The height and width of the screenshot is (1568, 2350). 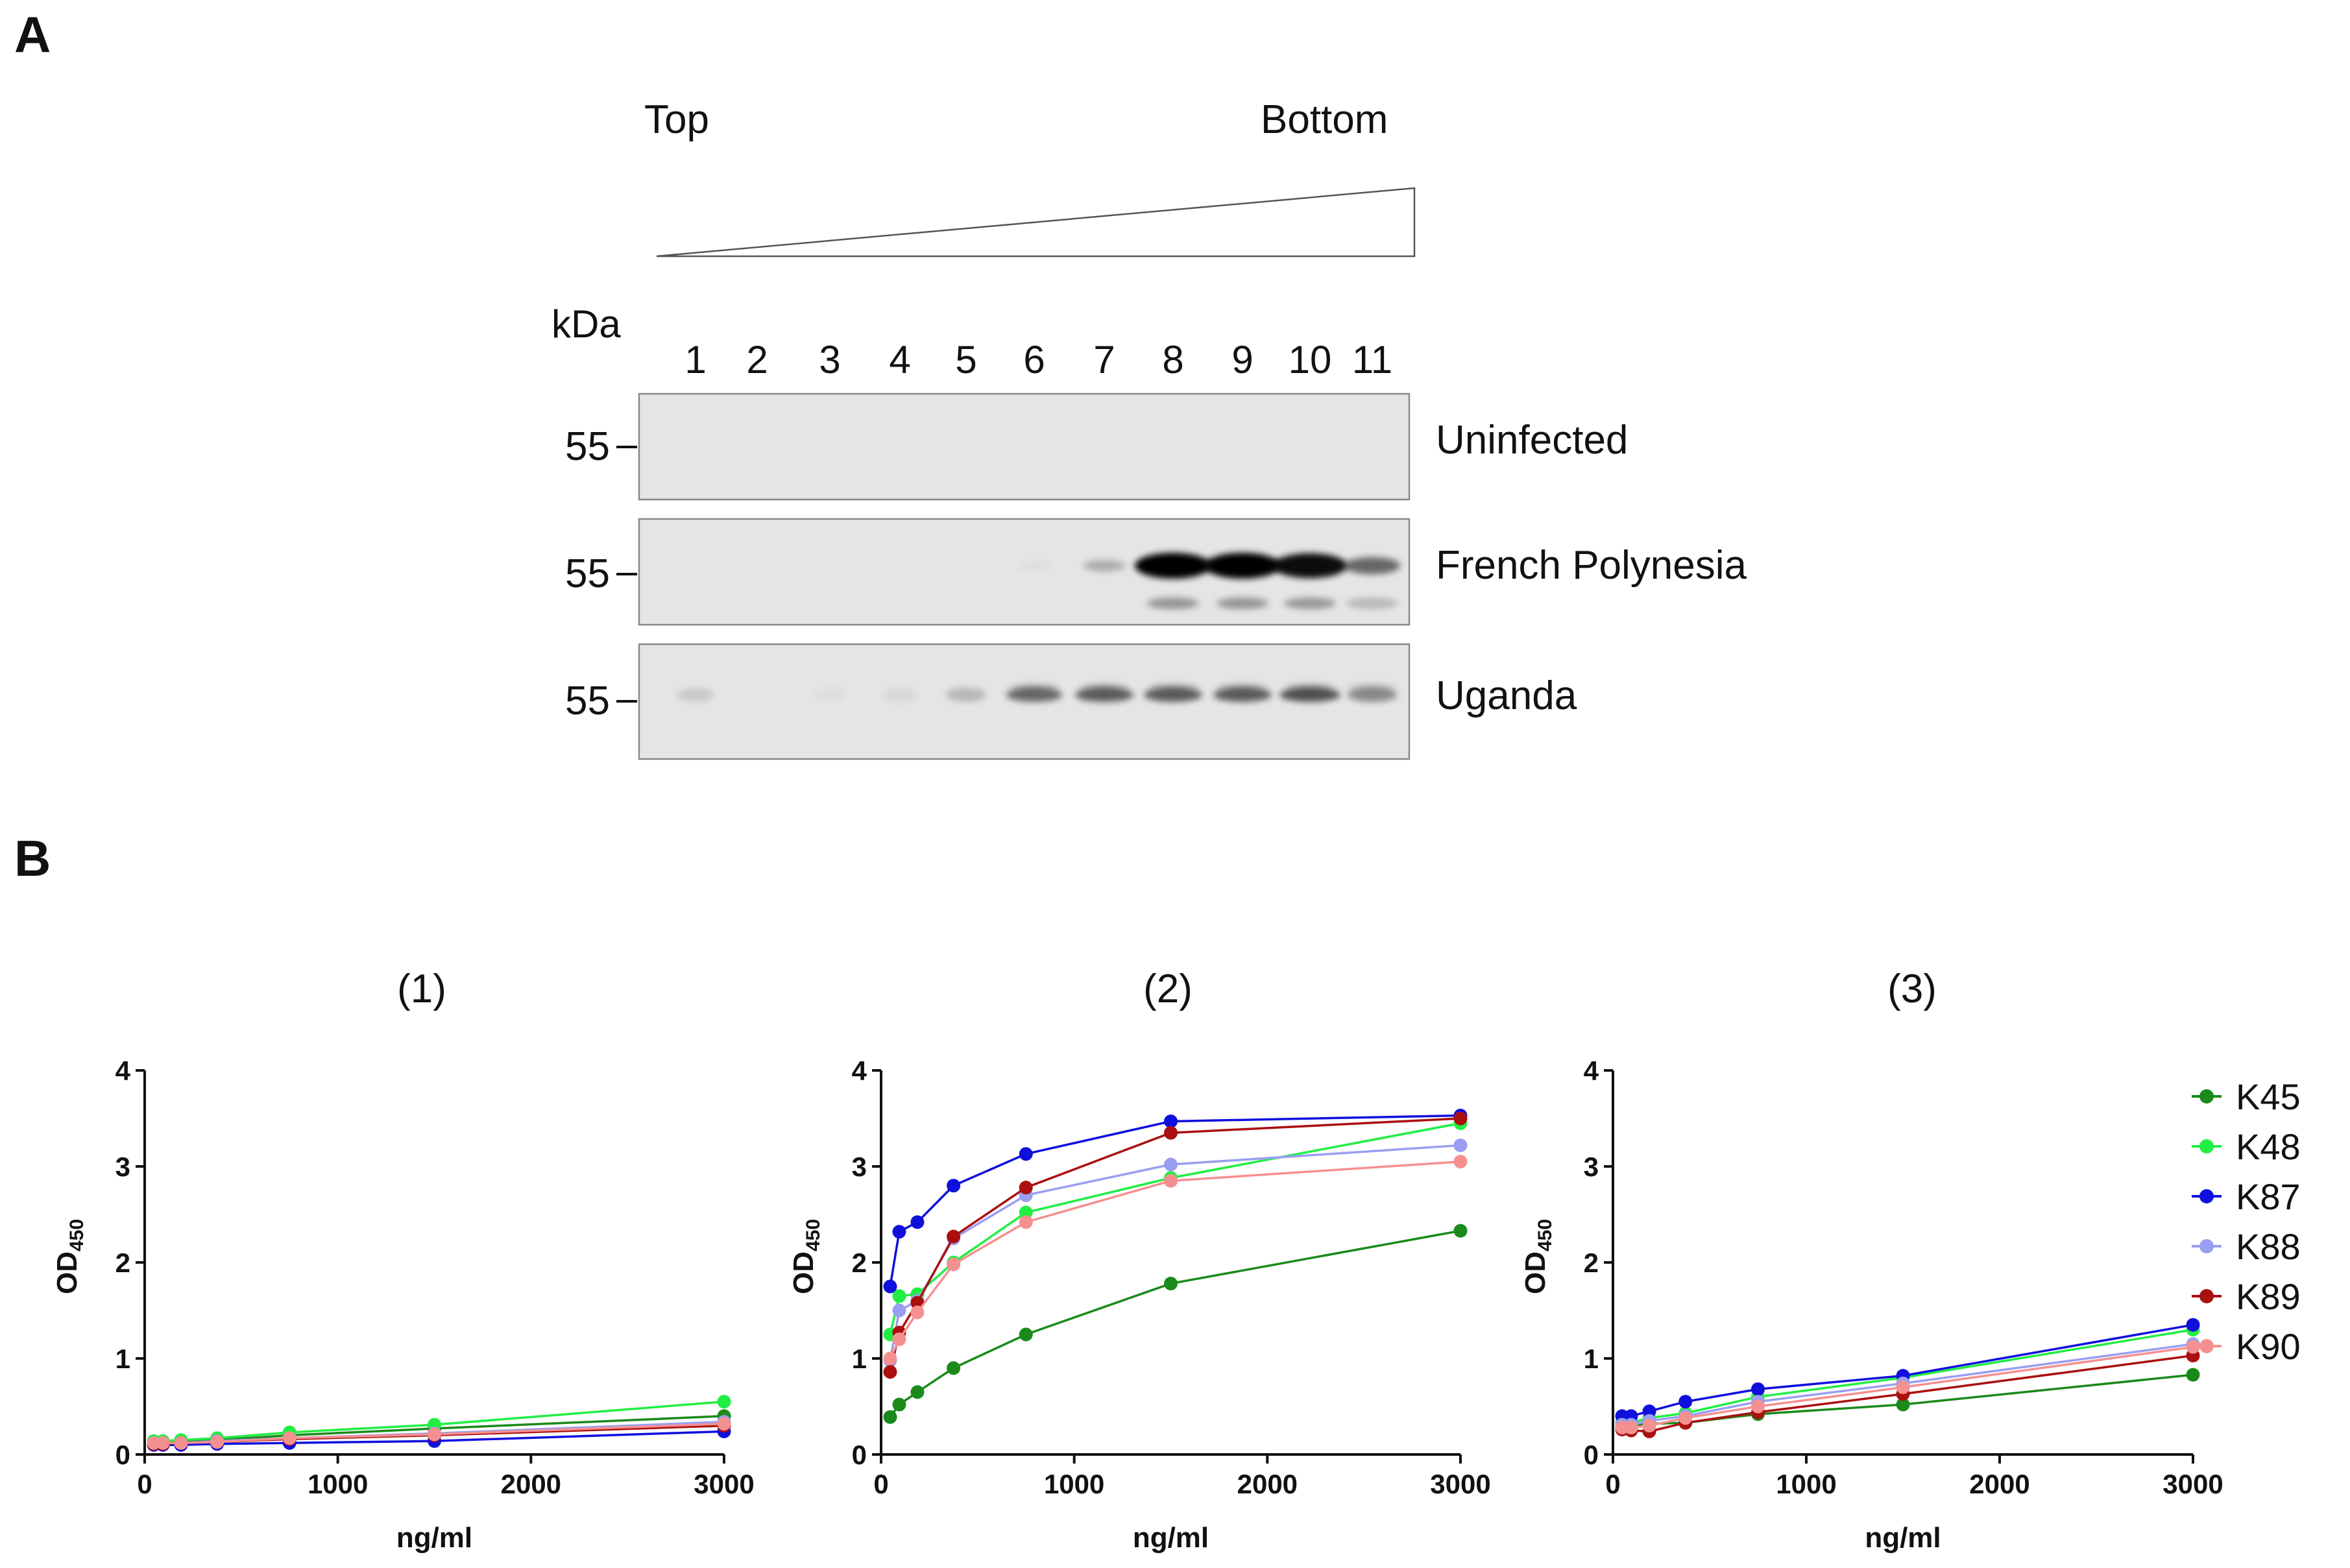 I want to click on gradient-wedge, so click(x=1036, y=222).